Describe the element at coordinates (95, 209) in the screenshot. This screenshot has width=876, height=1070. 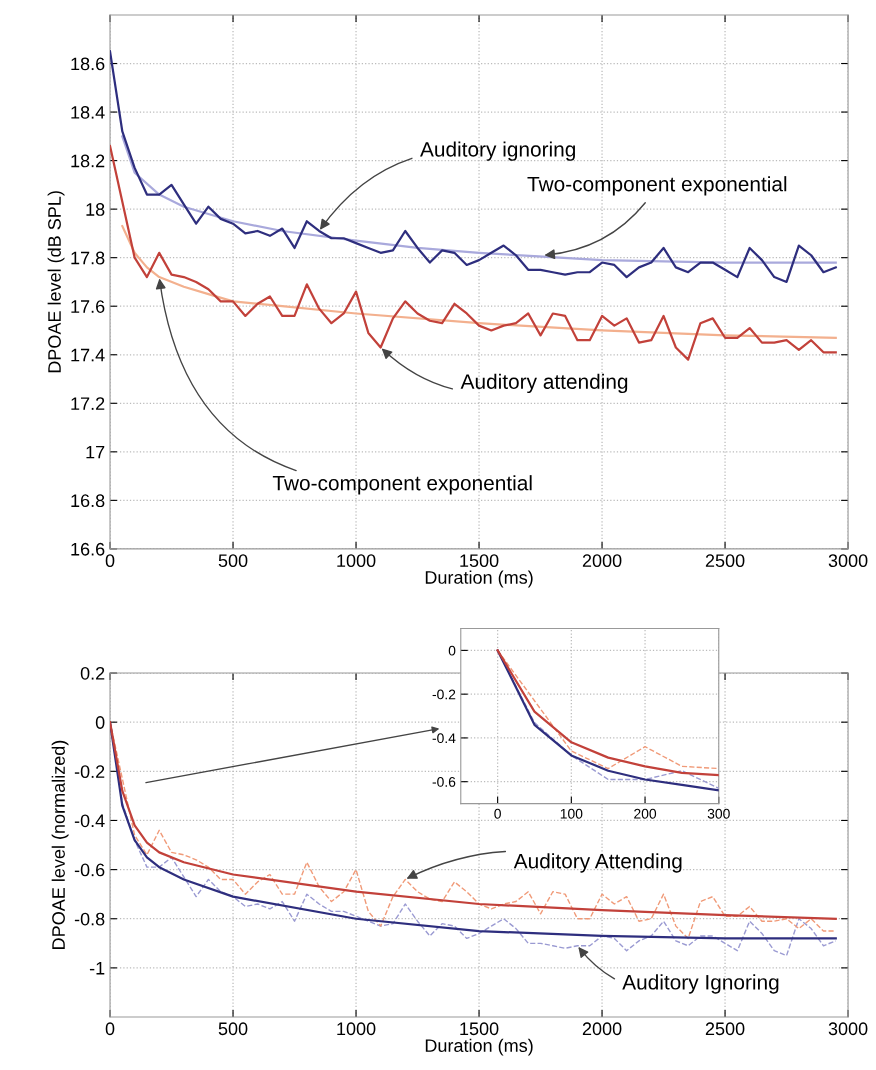
I see `y-tick-label: 18` at that location.